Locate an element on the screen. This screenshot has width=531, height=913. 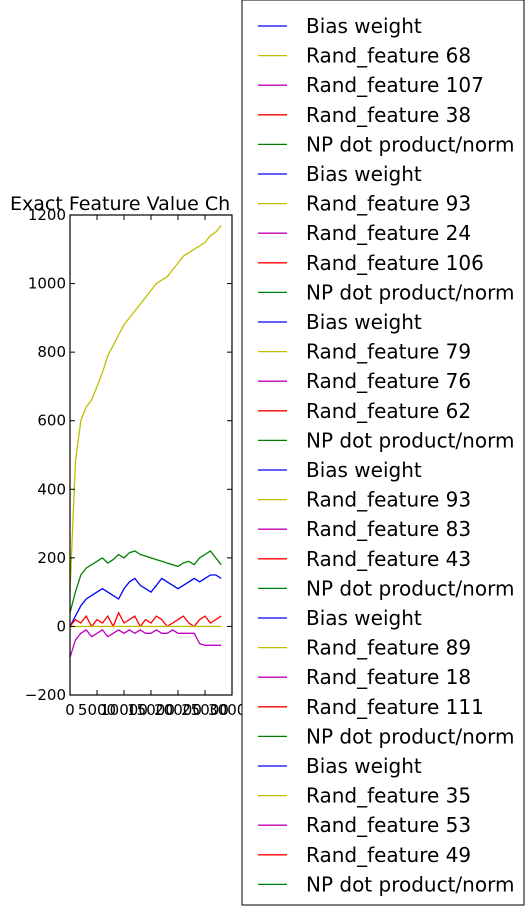
y-tick-label: 1000 is located at coordinates (47, 284).